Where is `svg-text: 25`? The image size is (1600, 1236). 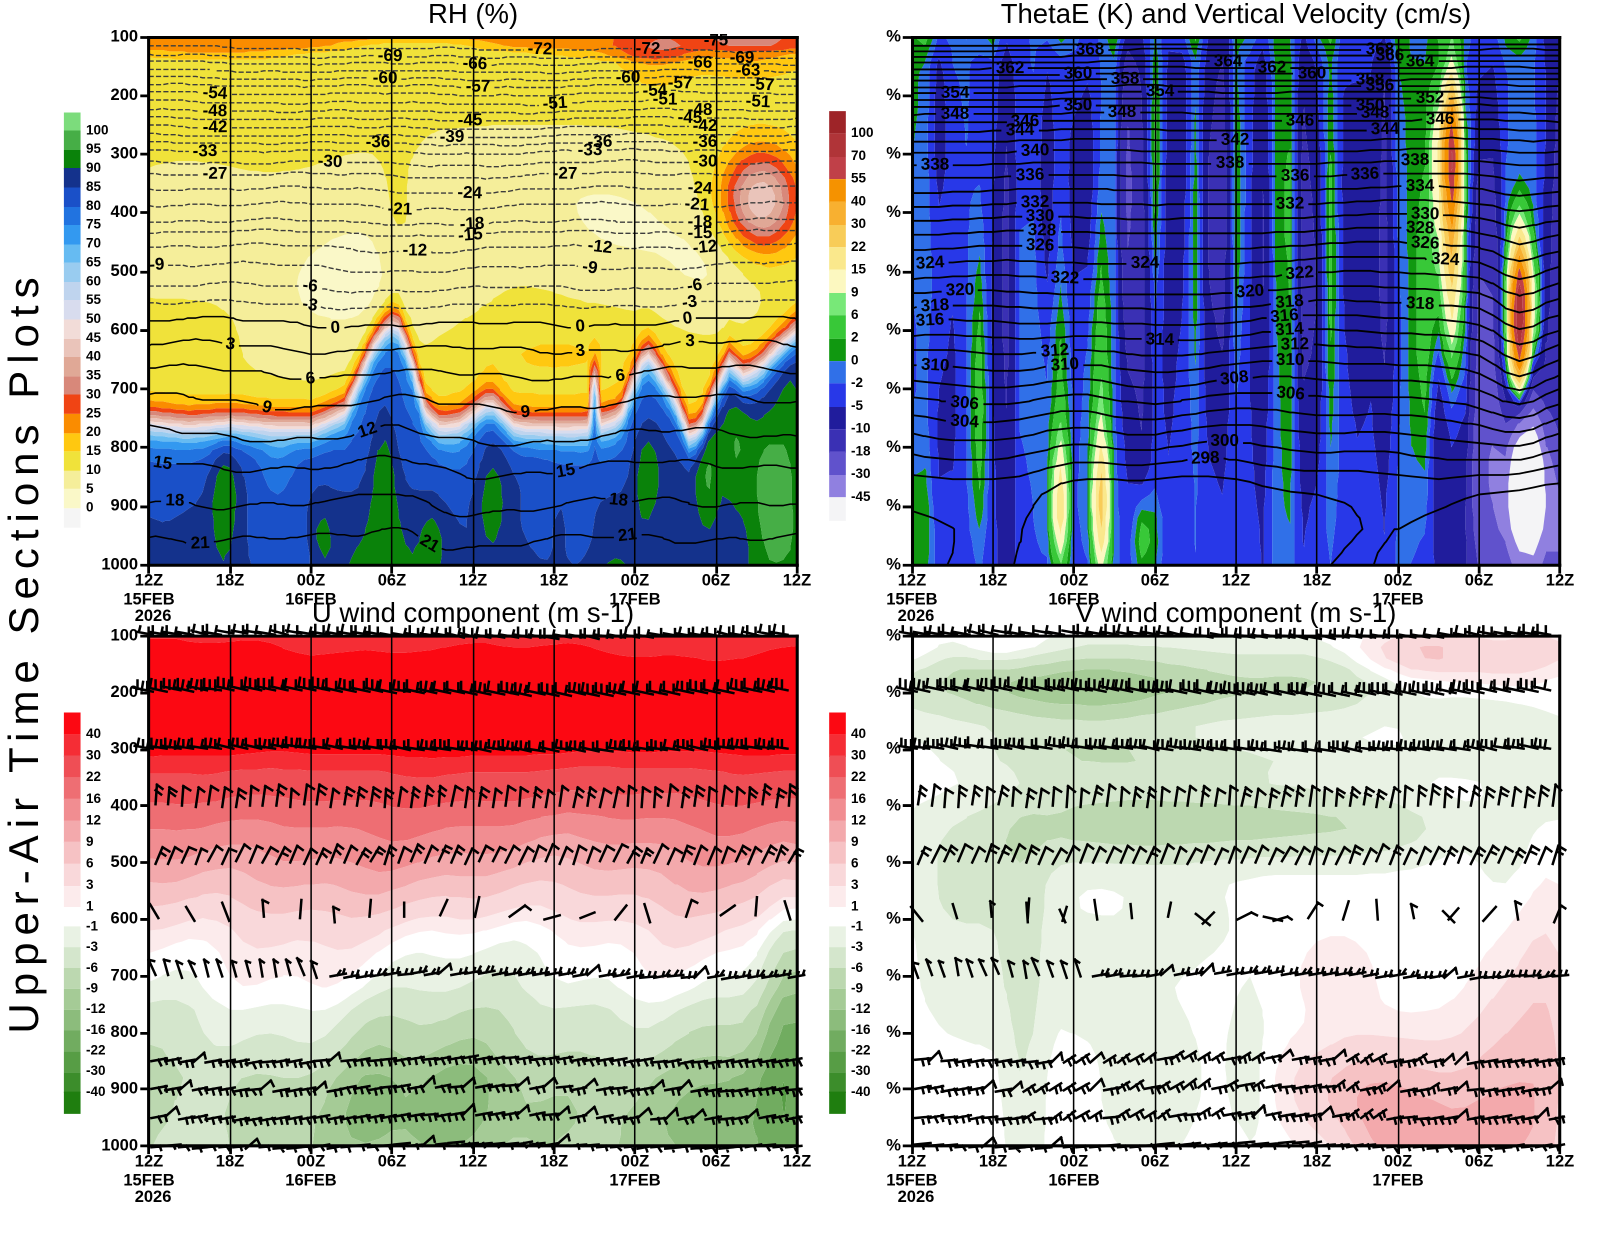
svg-text: 25 is located at coordinates (94, 412).